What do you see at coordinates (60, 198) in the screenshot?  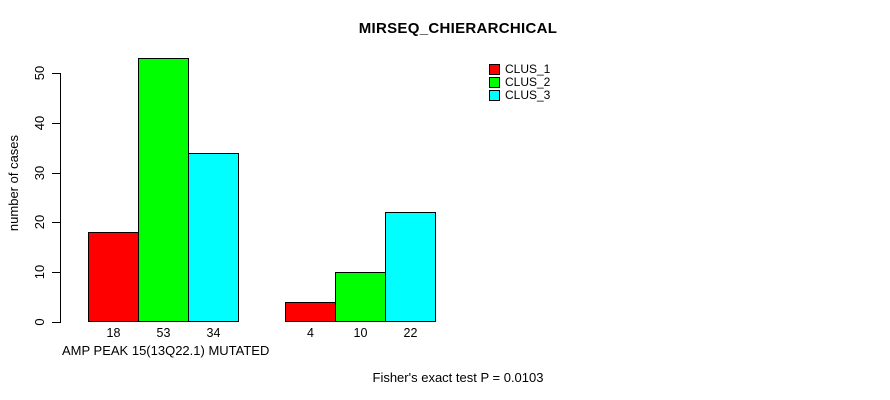 I see `y-axis-line` at bounding box center [60, 198].